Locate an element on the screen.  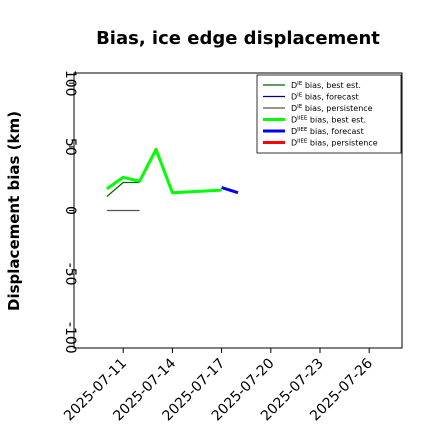
legend-entry: DIIEE bias, best est. is located at coordinates (328, 120).